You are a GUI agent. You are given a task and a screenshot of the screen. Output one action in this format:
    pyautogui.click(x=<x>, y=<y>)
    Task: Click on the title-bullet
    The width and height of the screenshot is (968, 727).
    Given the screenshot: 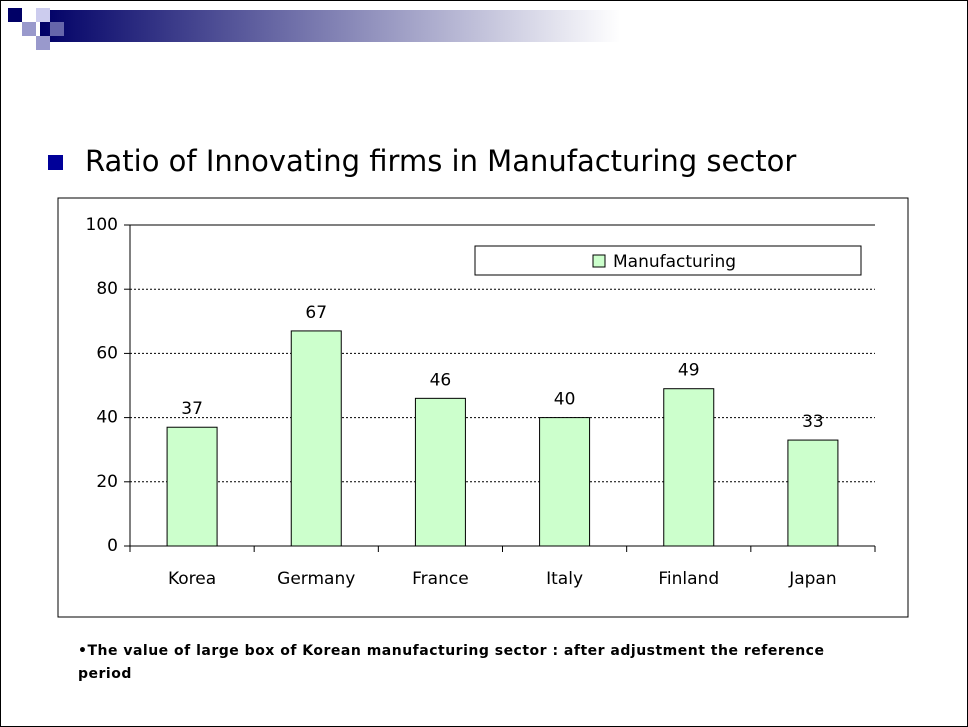 What is the action you would take?
    pyautogui.click(x=55, y=162)
    